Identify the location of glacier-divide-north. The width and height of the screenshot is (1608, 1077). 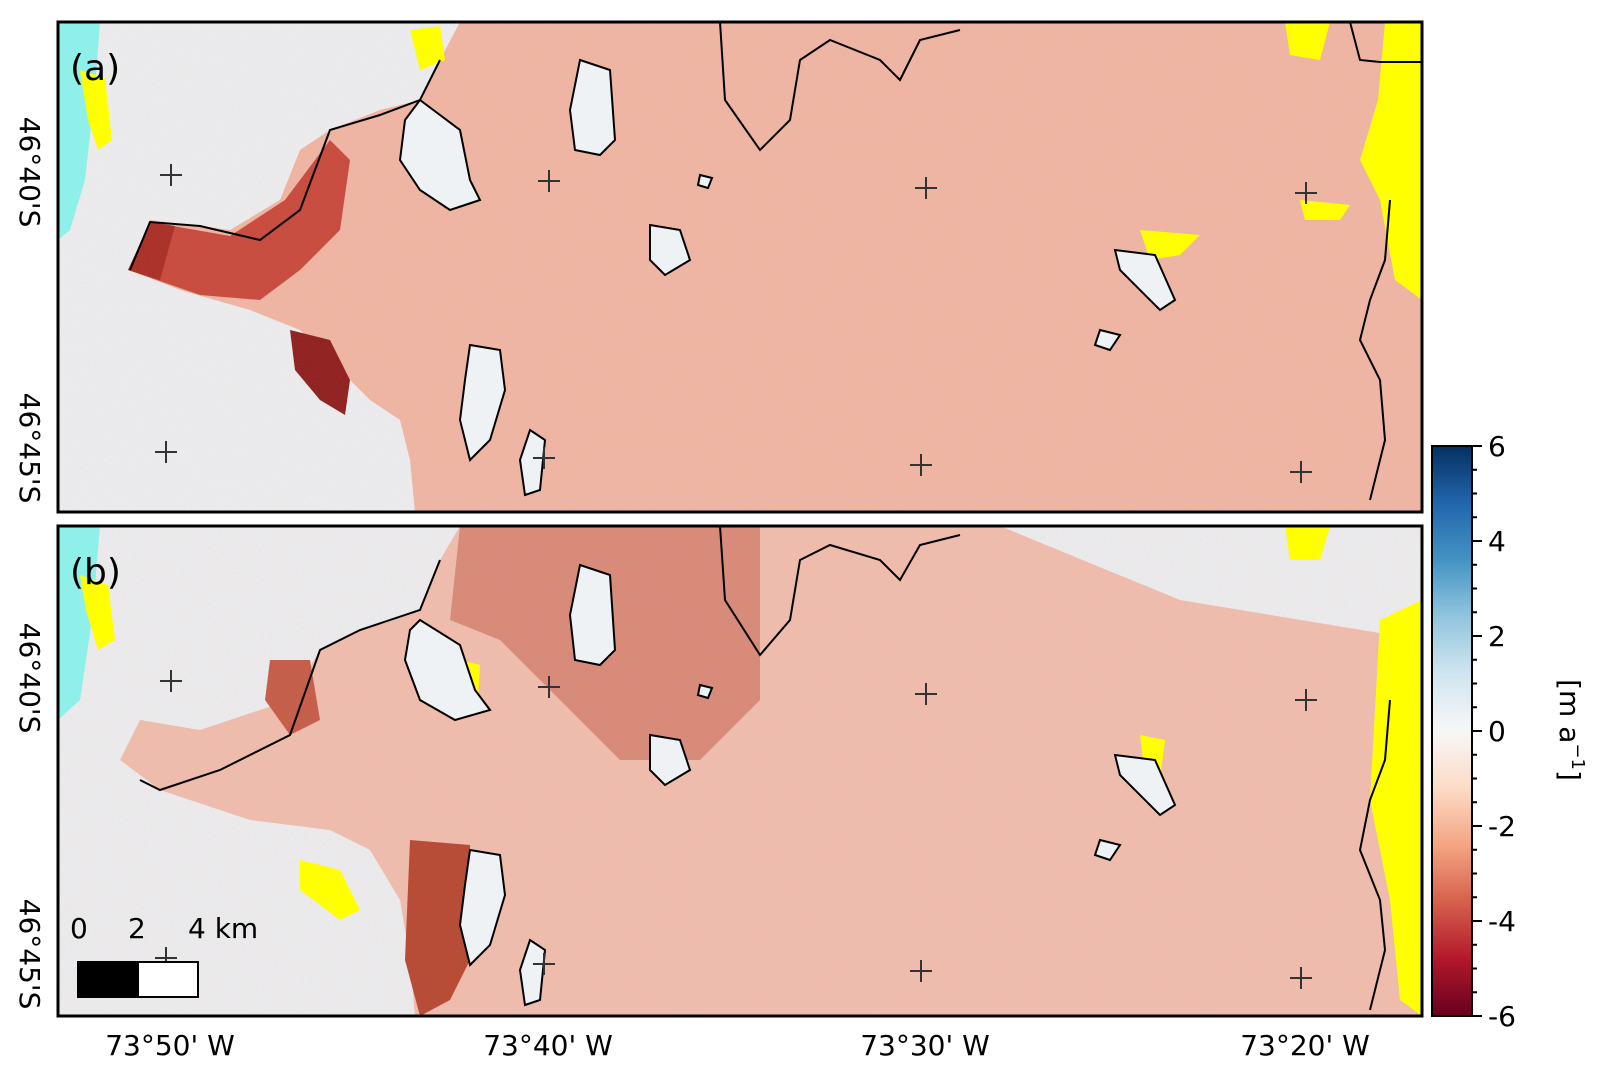
(840, 87).